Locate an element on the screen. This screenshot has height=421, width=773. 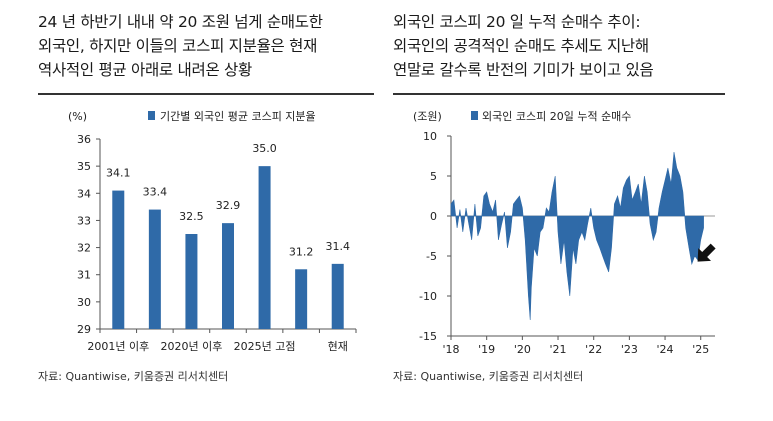
bar-value-label: 32.9 is located at coordinates (228, 205).